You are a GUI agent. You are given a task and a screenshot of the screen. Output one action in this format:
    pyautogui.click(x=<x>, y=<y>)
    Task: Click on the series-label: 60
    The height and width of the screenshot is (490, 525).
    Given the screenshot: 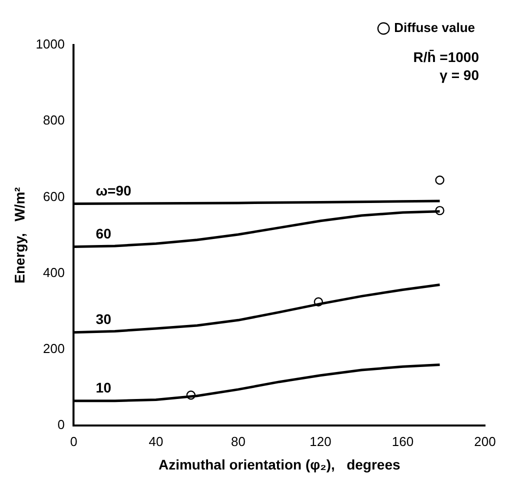 What is the action you would take?
    pyautogui.click(x=104, y=234)
    